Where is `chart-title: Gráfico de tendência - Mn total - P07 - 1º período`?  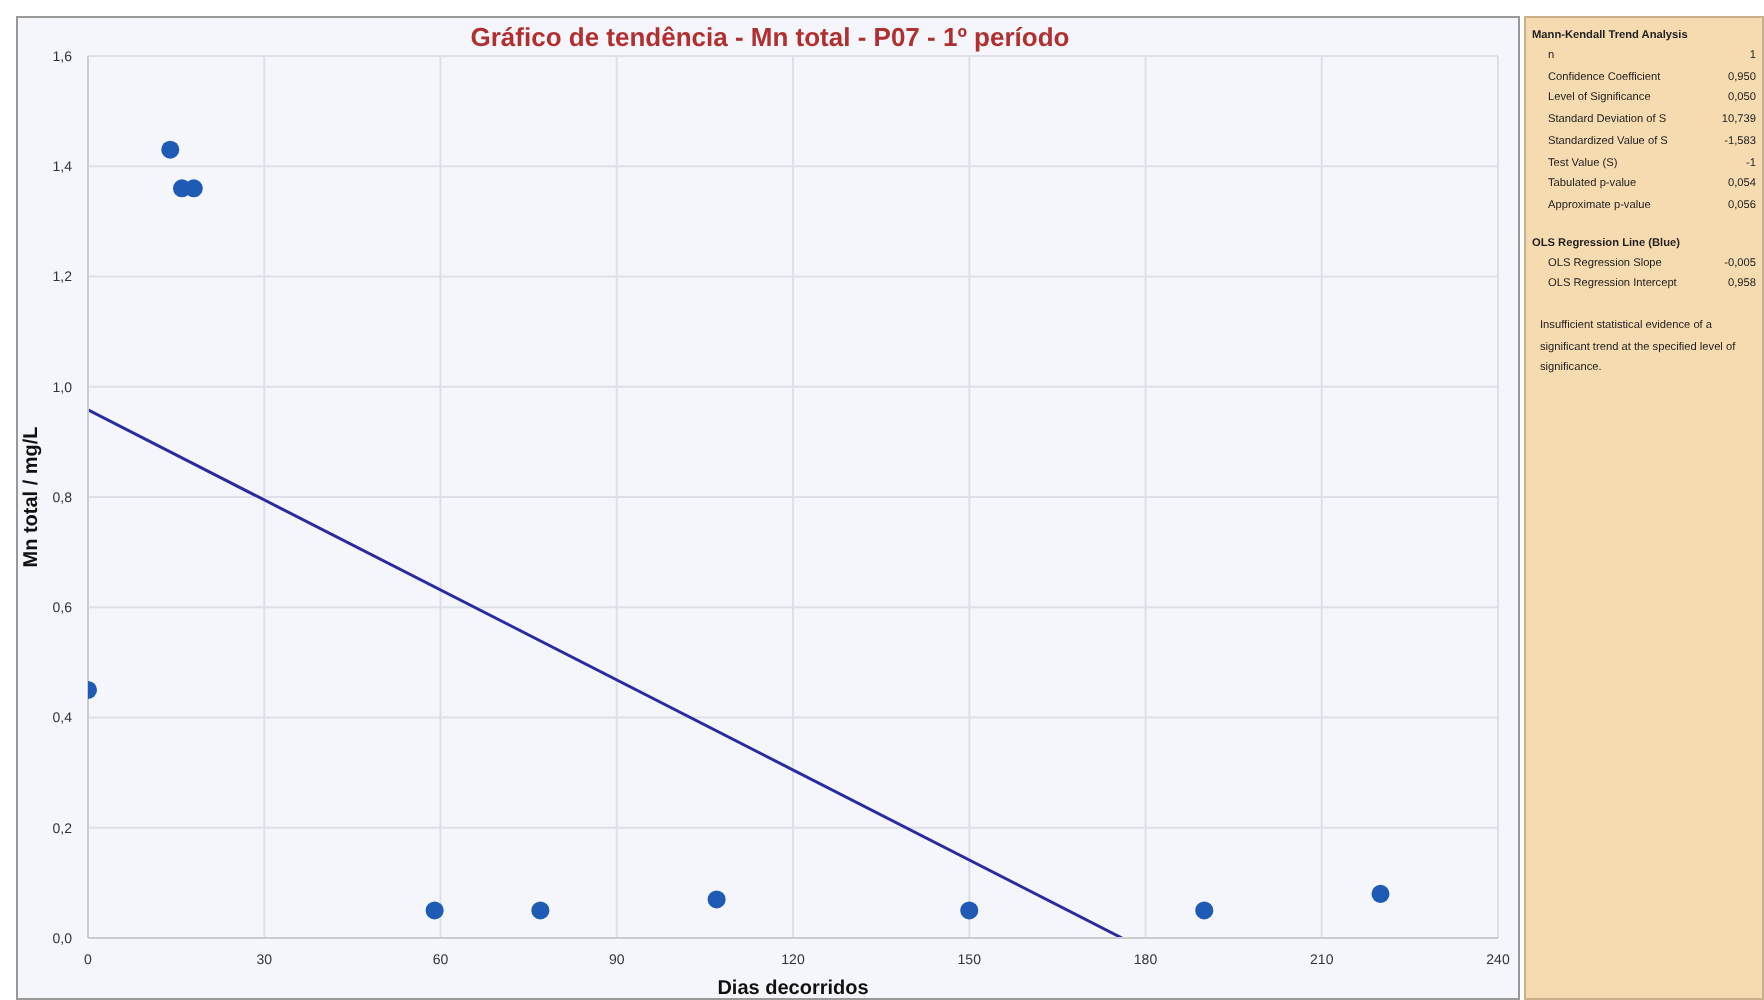 chart-title: Gráfico de tendência - Mn total - P07 - 1º período is located at coordinates (770, 37).